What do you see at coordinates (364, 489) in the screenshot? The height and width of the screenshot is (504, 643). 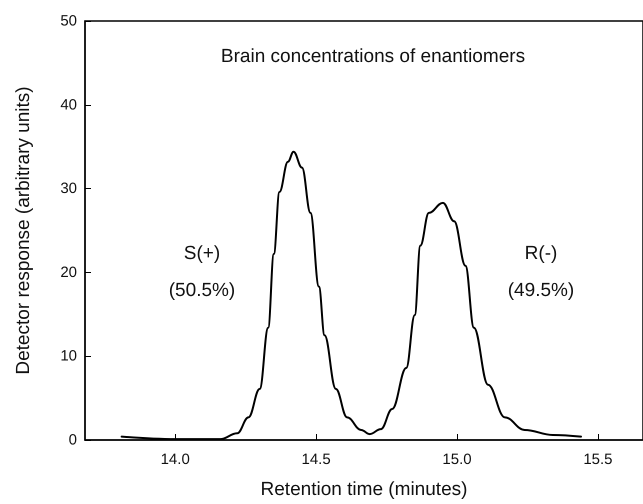 I see `x-axis-title: Retention time (minutes)` at bounding box center [364, 489].